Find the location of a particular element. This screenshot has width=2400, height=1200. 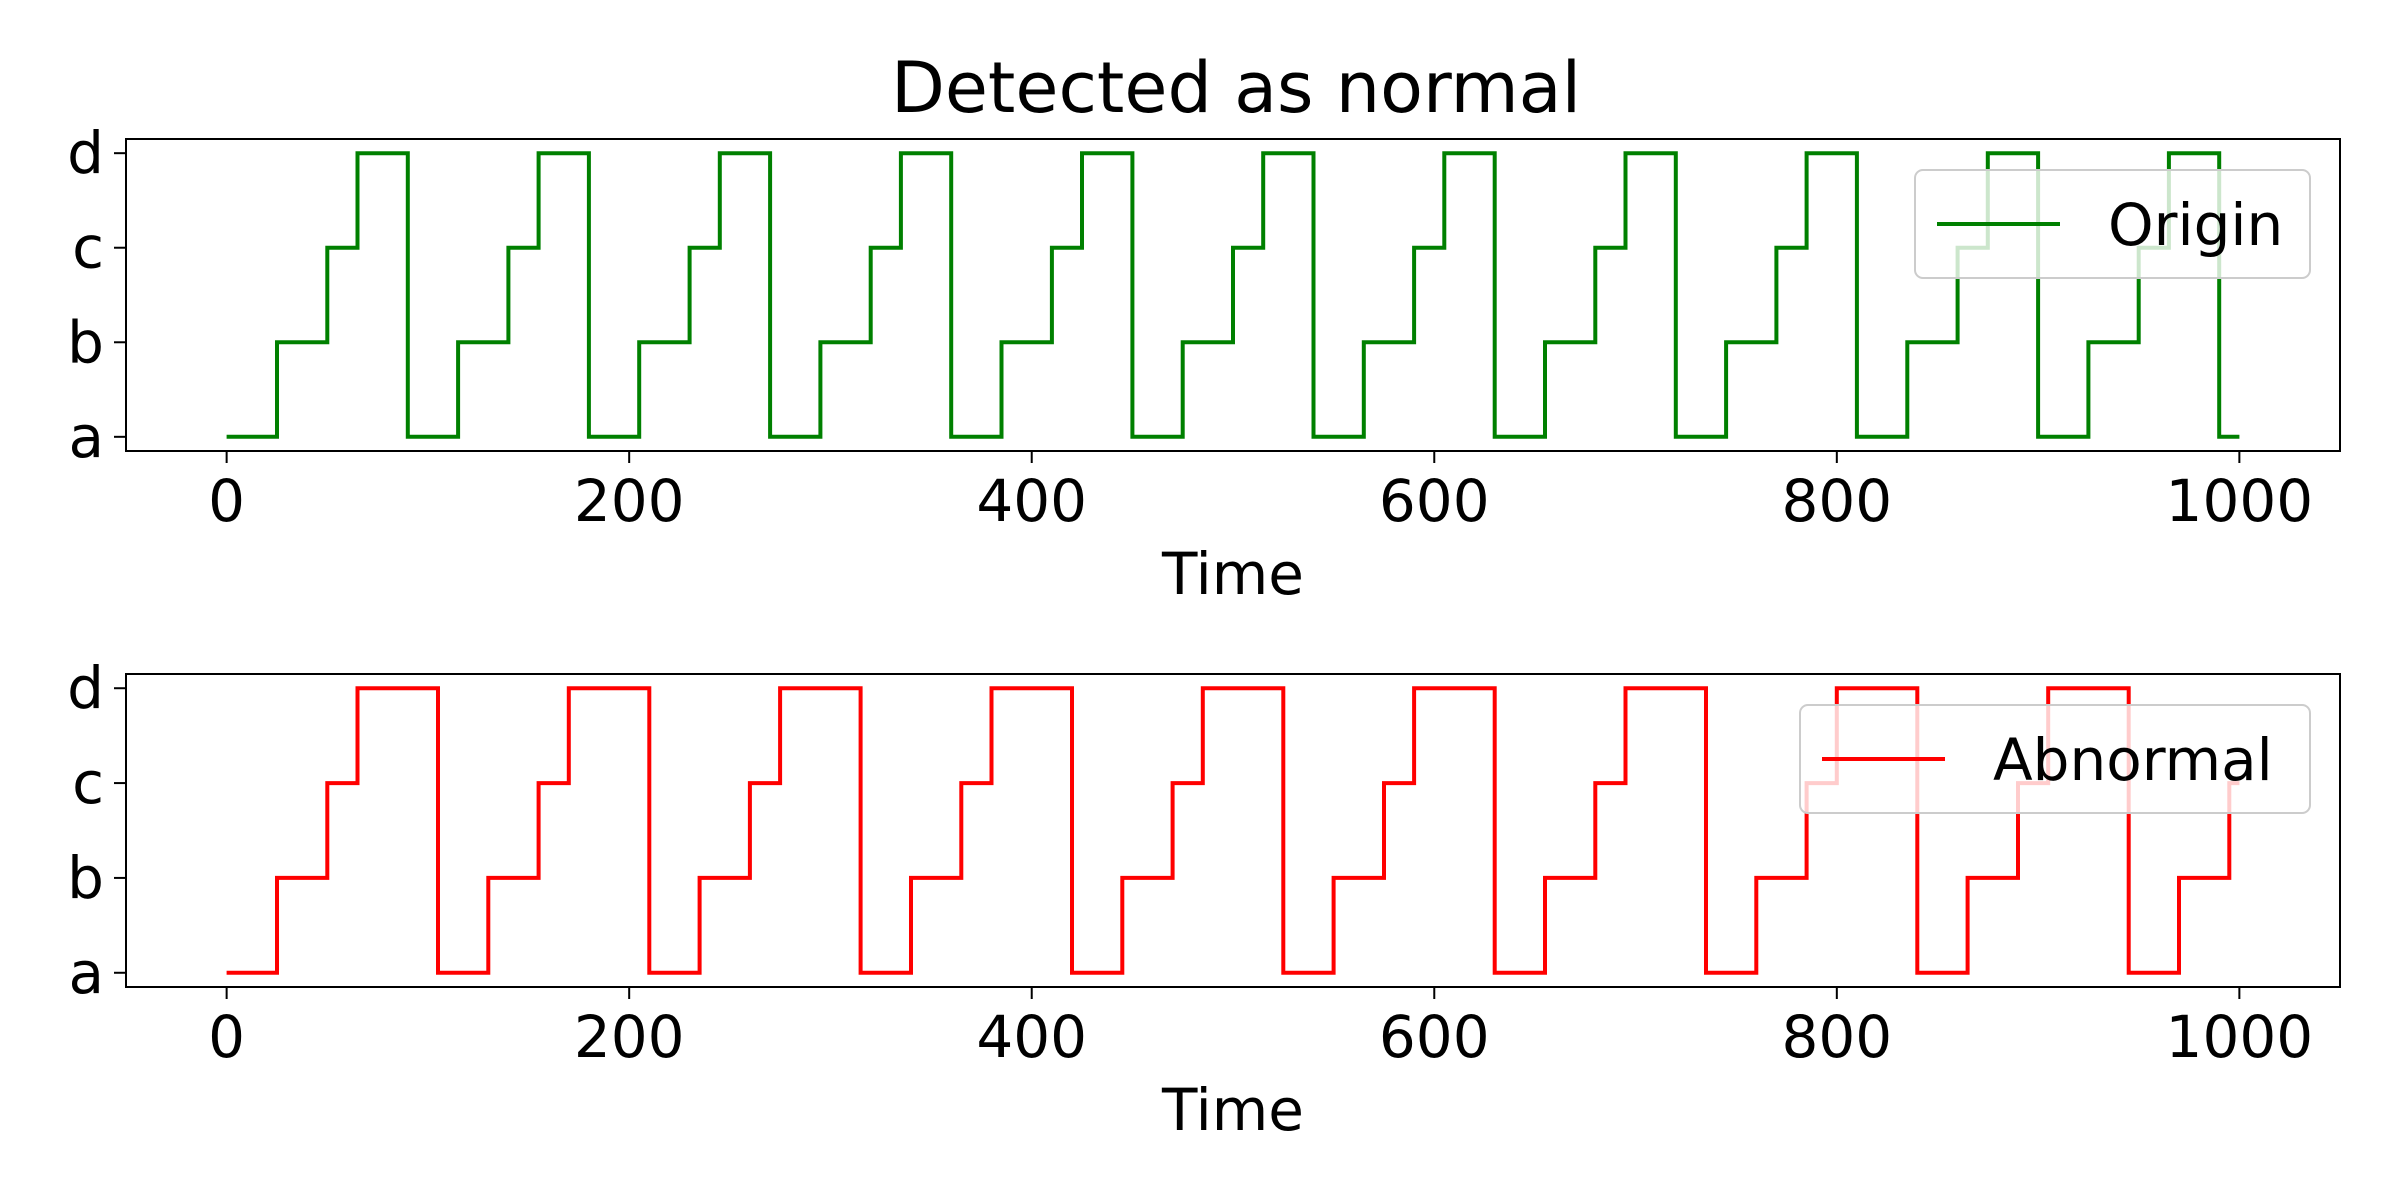

legend: Origin is located at coordinates (2112, 224).